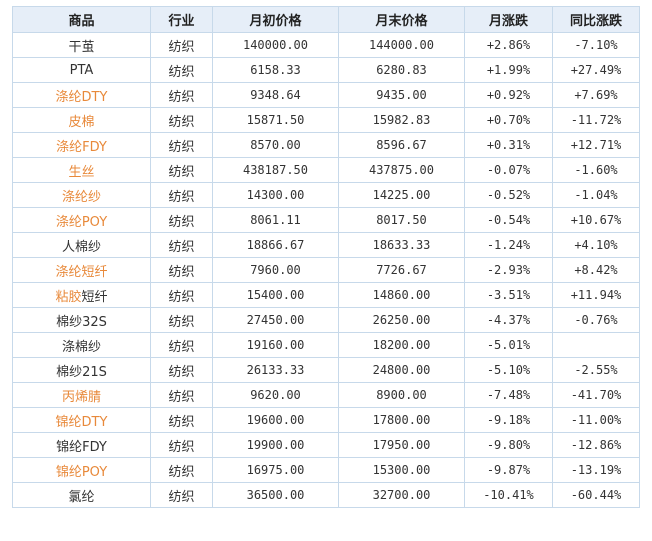 This screenshot has height=541, width=652. I want to click on table-row: 丙烯腈 纺织 9620.00 8900.00 -7.48% -41.70%, so click(326, 395).